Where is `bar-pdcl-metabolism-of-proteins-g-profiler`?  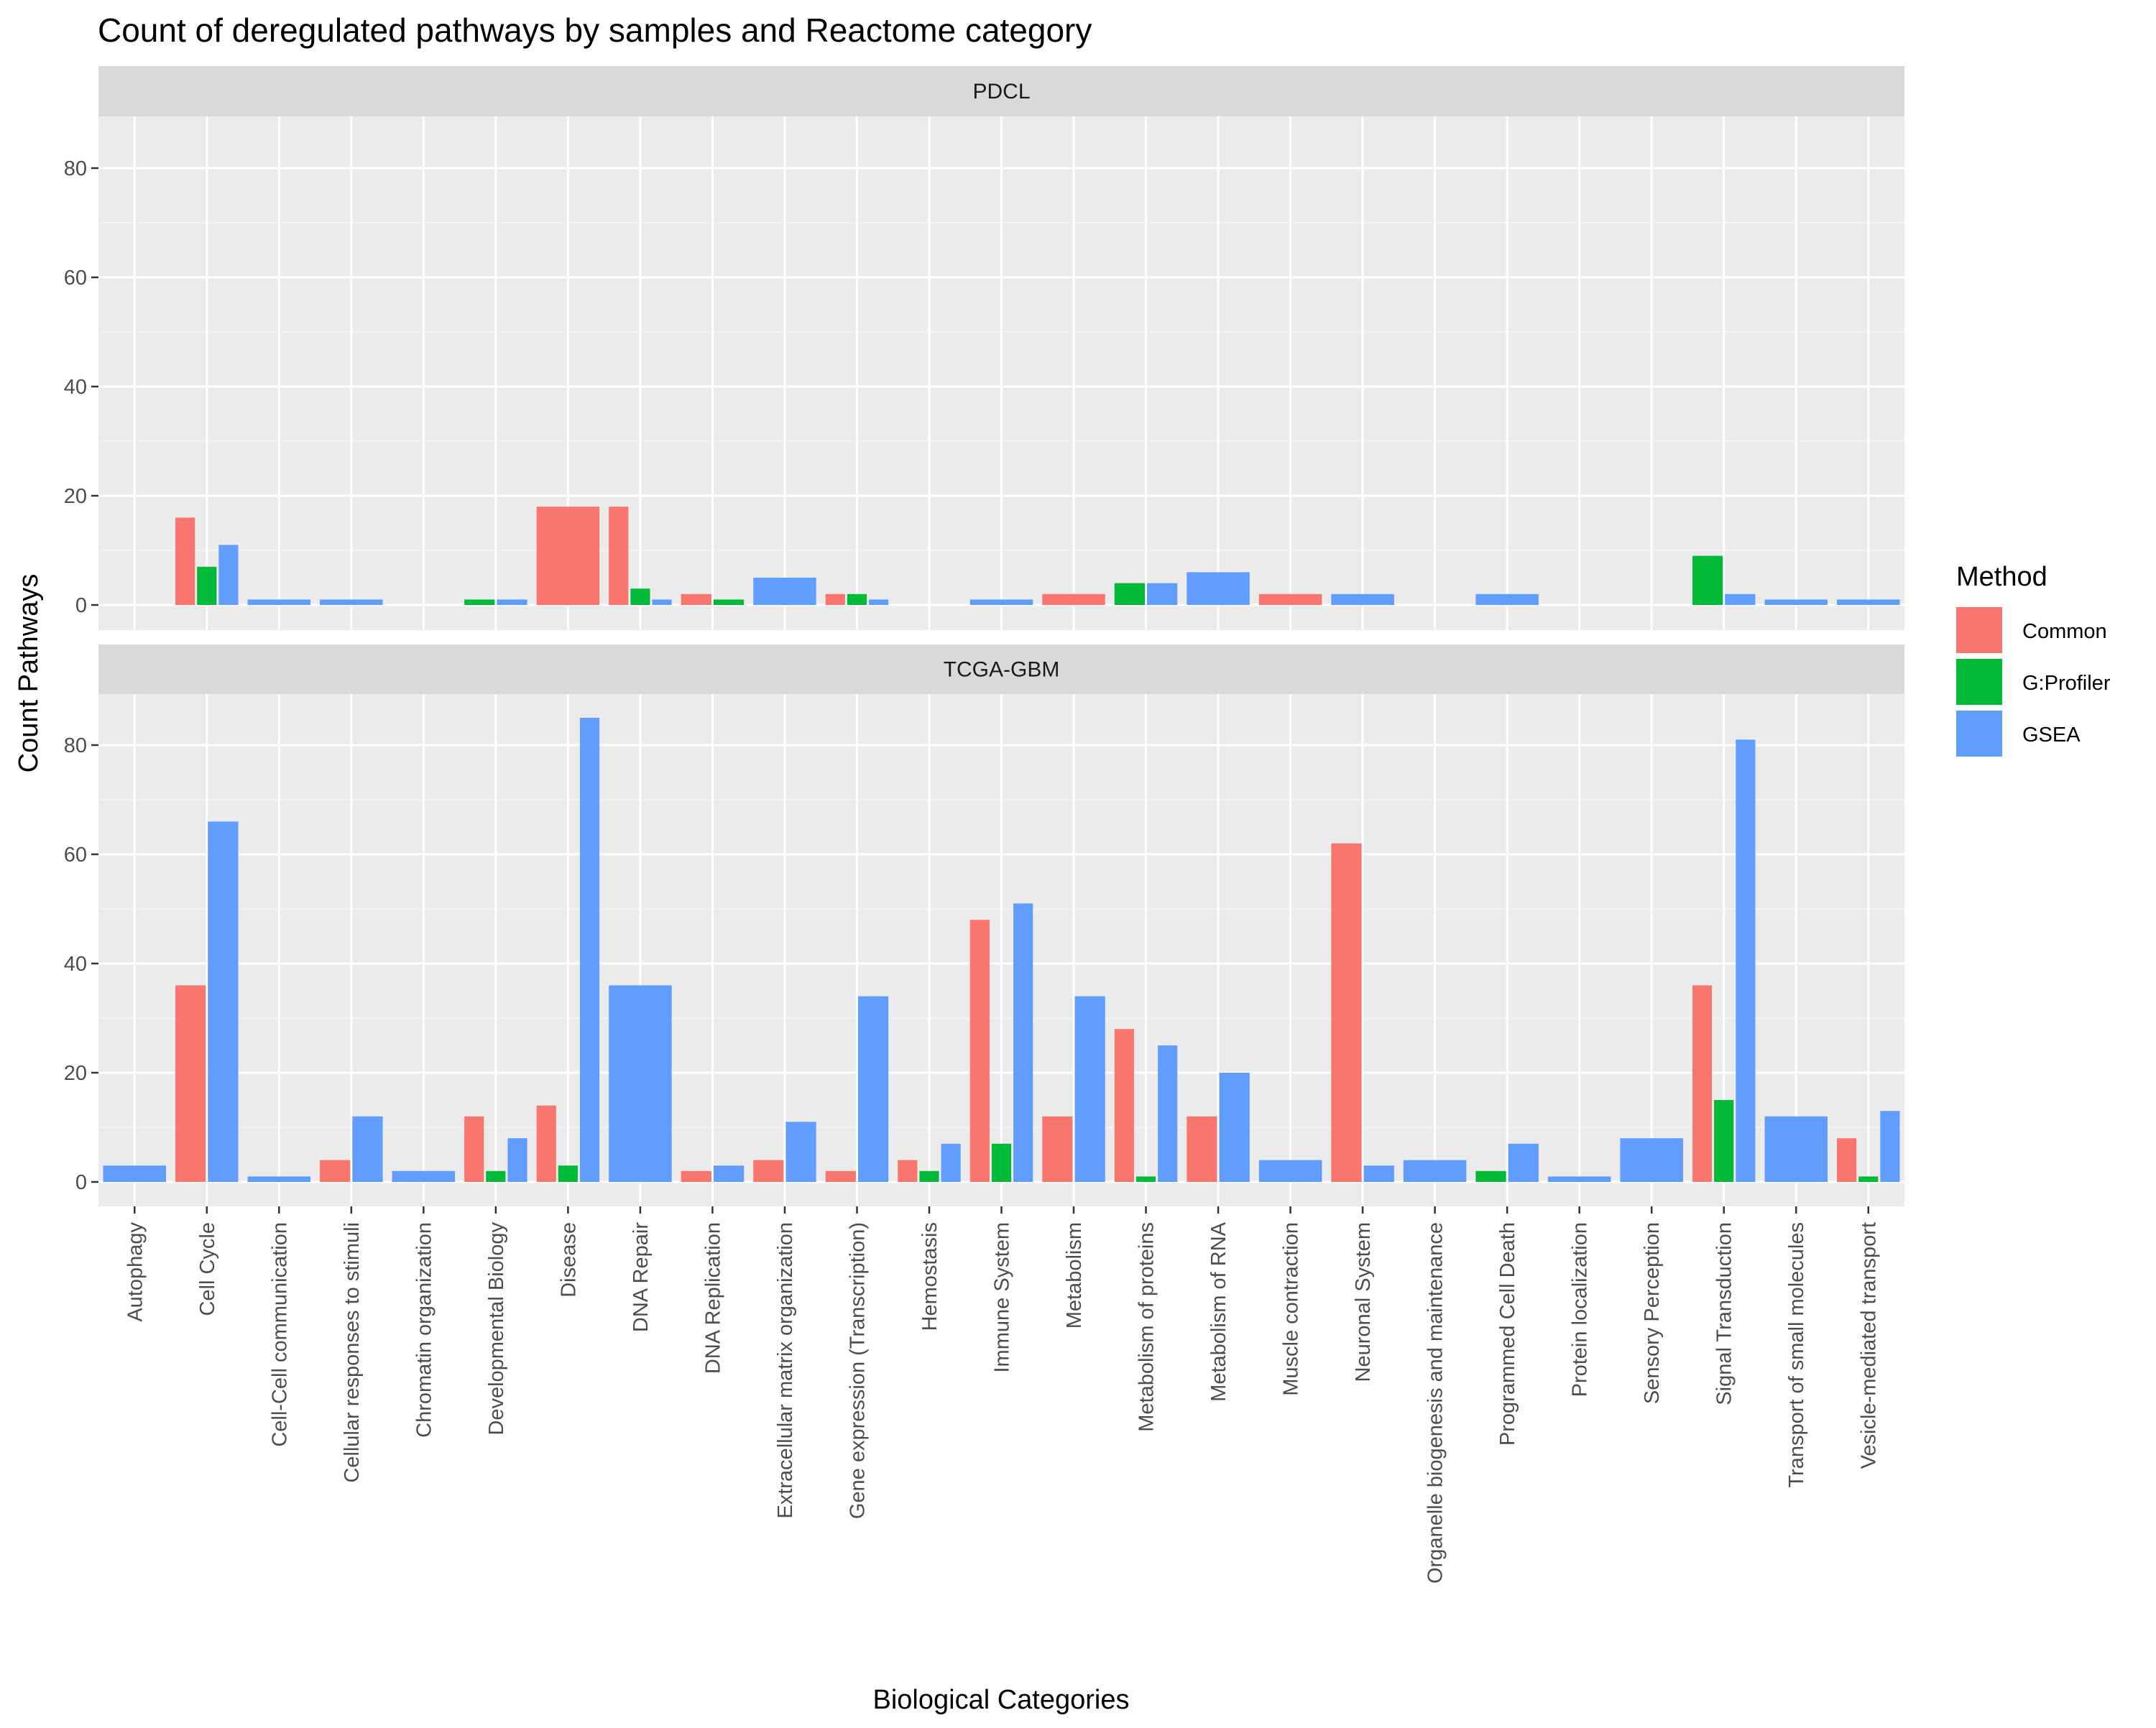
bar-pdcl-metabolism-of-proteins-g-profiler is located at coordinates (1130, 594).